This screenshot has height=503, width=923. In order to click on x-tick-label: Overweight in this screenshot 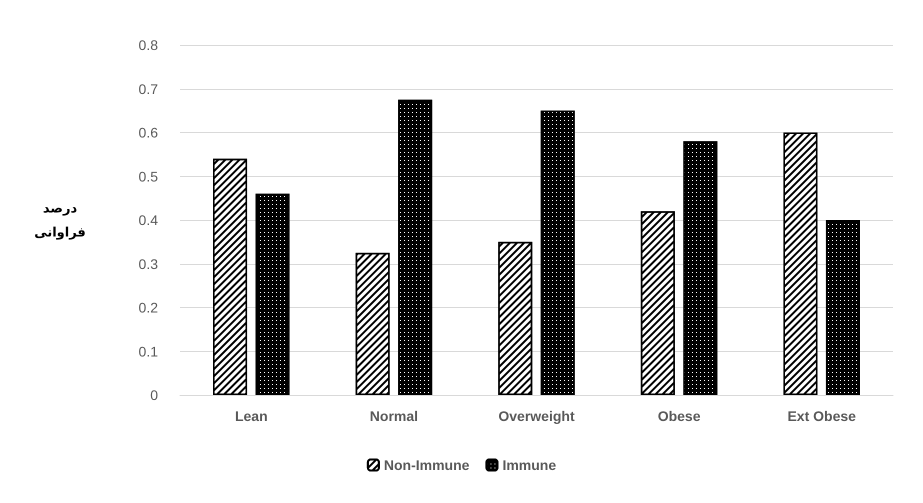, I will do `click(536, 416)`.